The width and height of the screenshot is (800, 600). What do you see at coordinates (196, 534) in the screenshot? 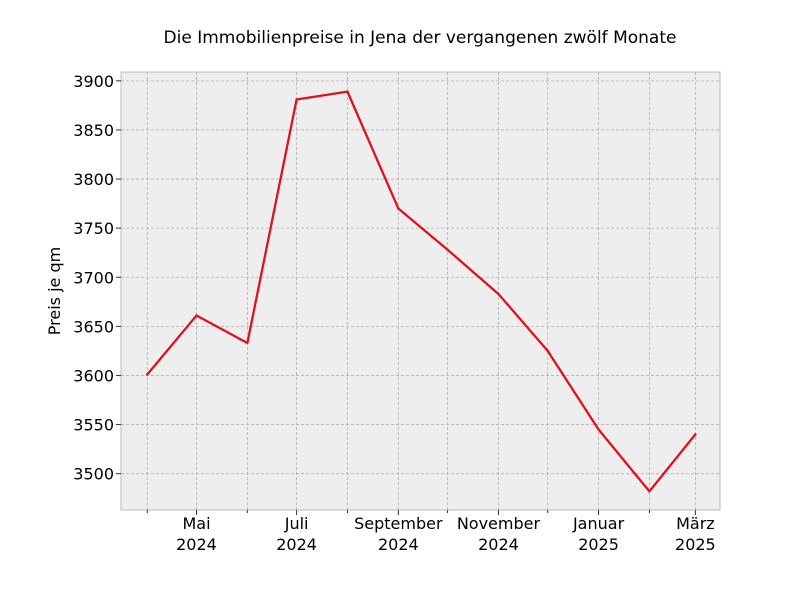
I see `x-tick-label: Mai 2024` at bounding box center [196, 534].